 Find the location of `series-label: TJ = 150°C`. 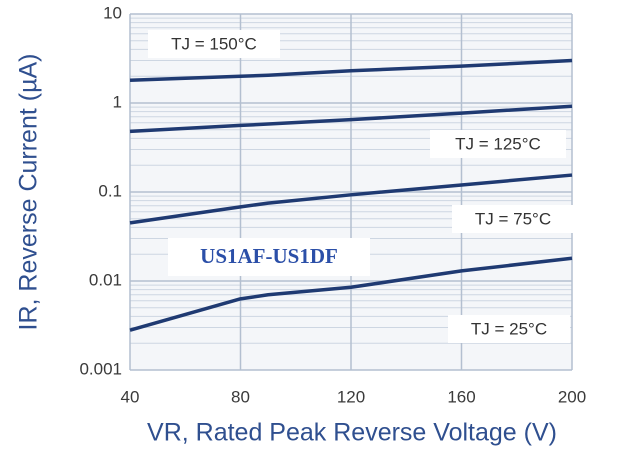

series-label: TJ = 150°C is located at coordinates (214, 43).